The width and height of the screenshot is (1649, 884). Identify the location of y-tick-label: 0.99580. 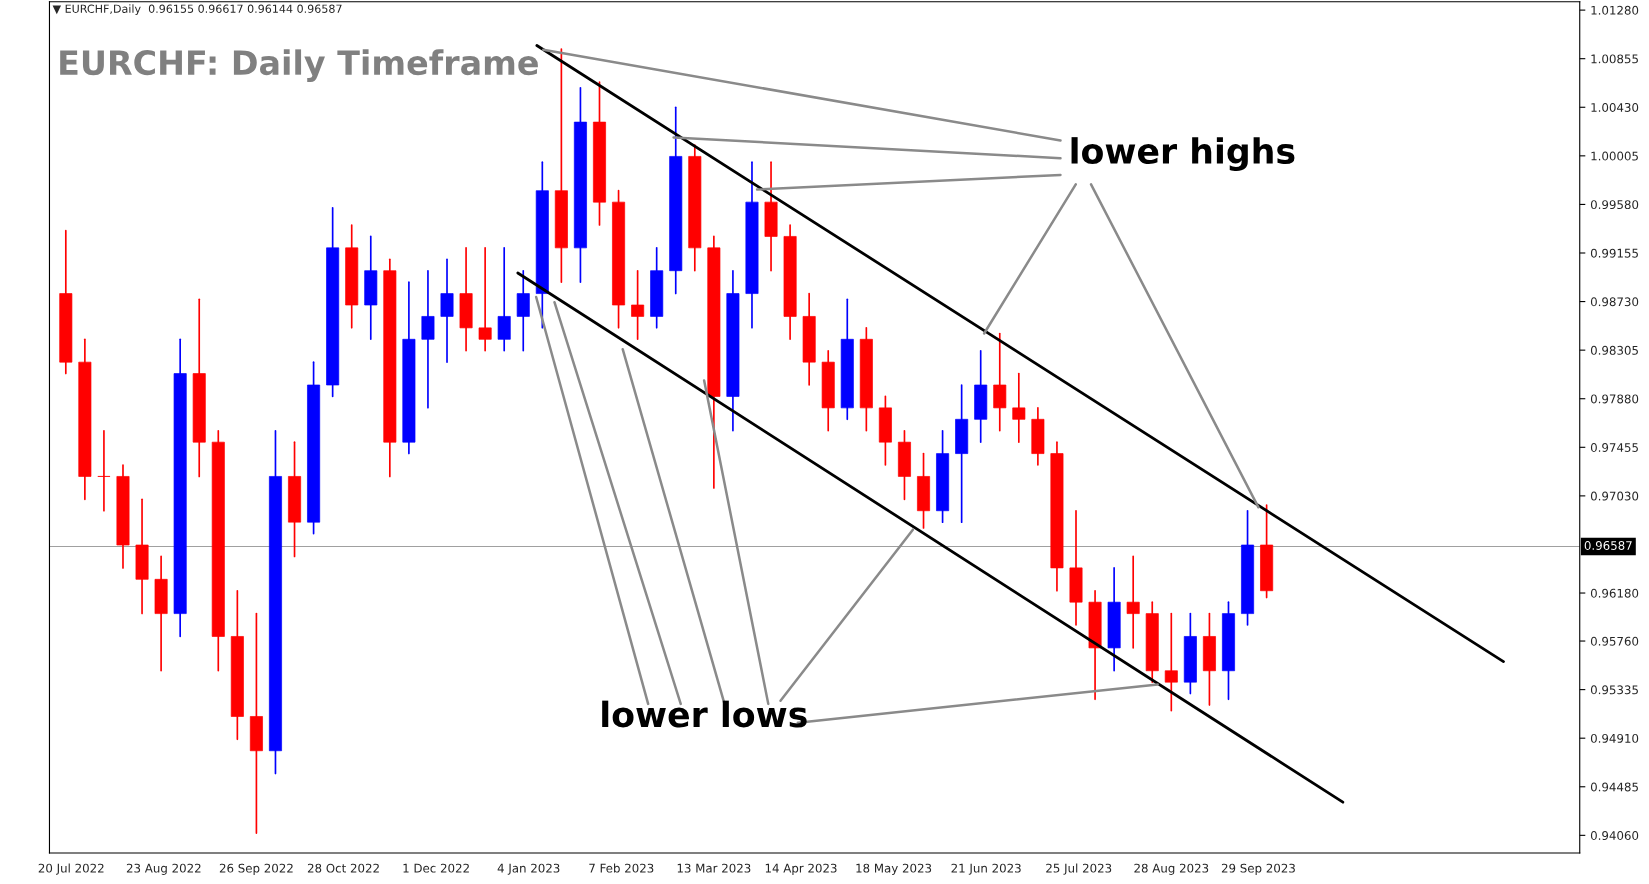
(1614, 205).